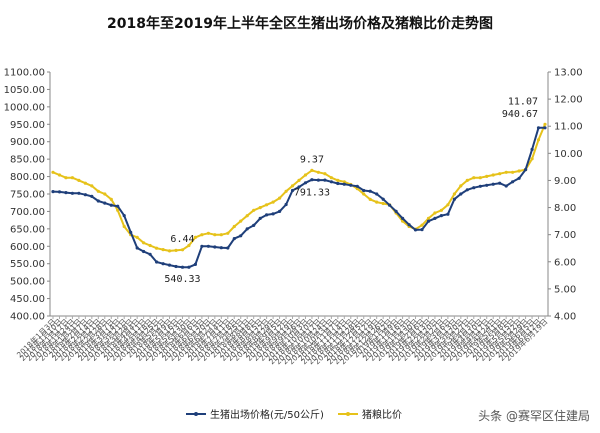 The width and height of the screenshot is (600, 433). Describe the element at coordinates (568, 127) in the screenshot. I see `right-tick-label: 11.00` at that location.